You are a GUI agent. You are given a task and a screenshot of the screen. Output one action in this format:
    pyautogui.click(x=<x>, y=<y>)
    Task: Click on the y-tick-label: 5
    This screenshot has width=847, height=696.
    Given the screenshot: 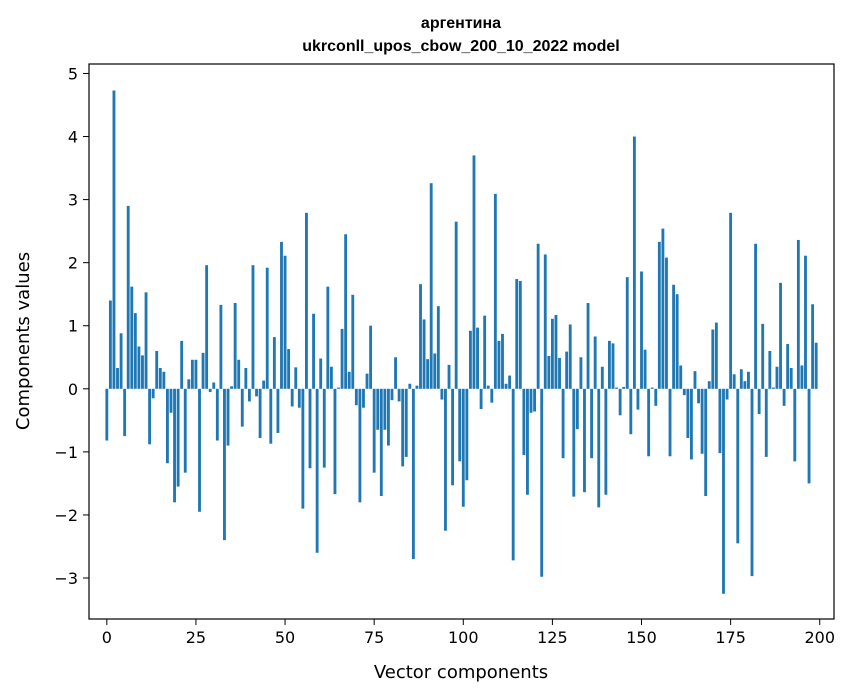 What is the action you would take?
    pyautogui.click(x=73, y=73)
    